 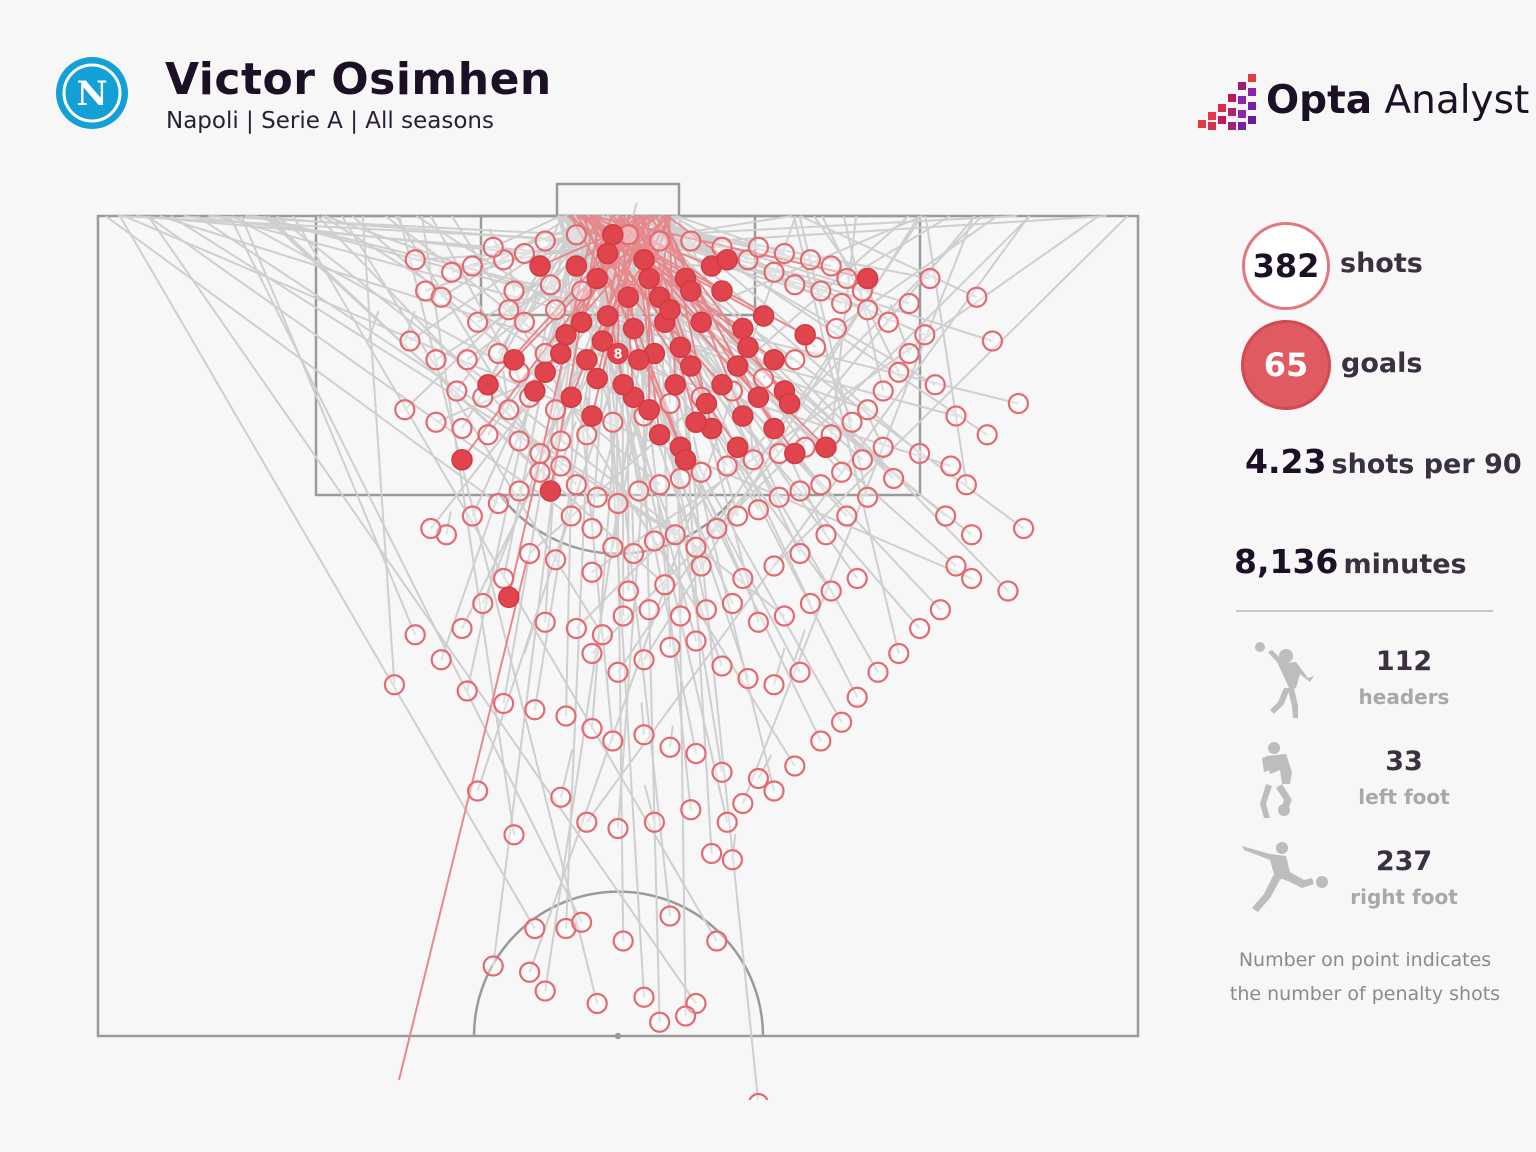 I want to click on penalty-count-label: 8, so click(x=617, y=355).